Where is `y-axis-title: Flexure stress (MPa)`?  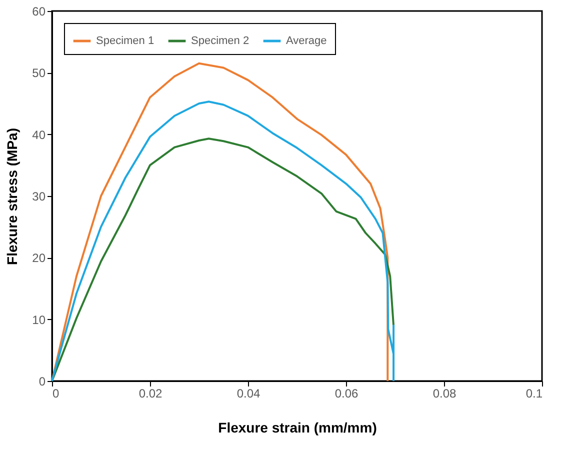
y-axis-title: Flexure stress (MPa) is located at coordinates (12, 196).